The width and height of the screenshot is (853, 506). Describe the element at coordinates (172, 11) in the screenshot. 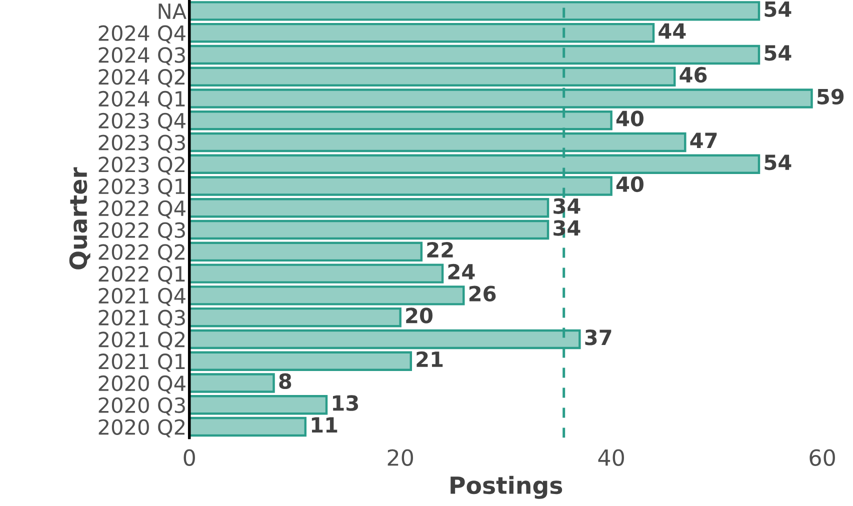

I see `y-tick-label: NA` at that location.